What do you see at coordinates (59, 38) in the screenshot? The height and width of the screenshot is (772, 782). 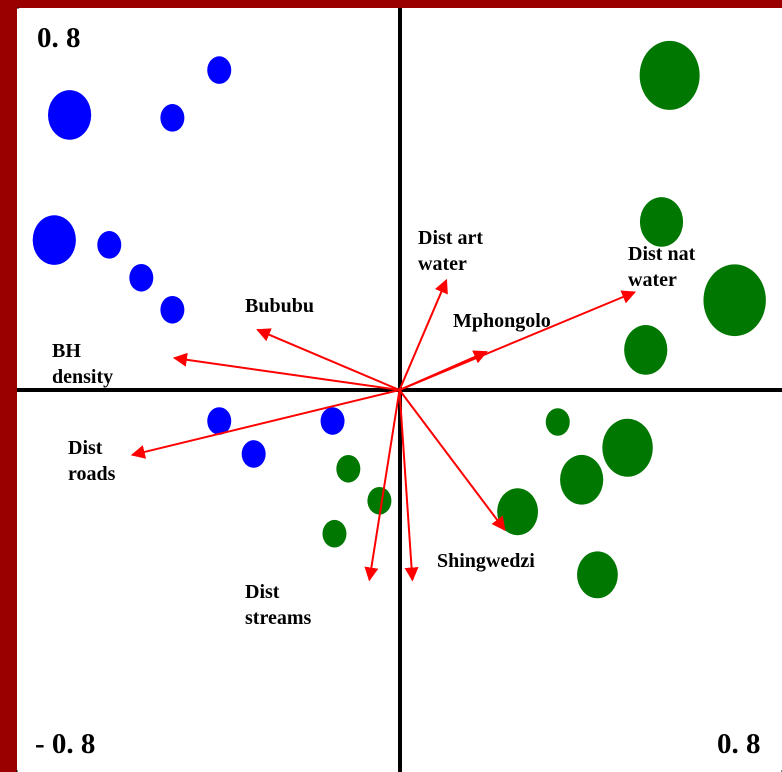 I see `y-tick-label: 0. 8` at bounding box center [59, 38].